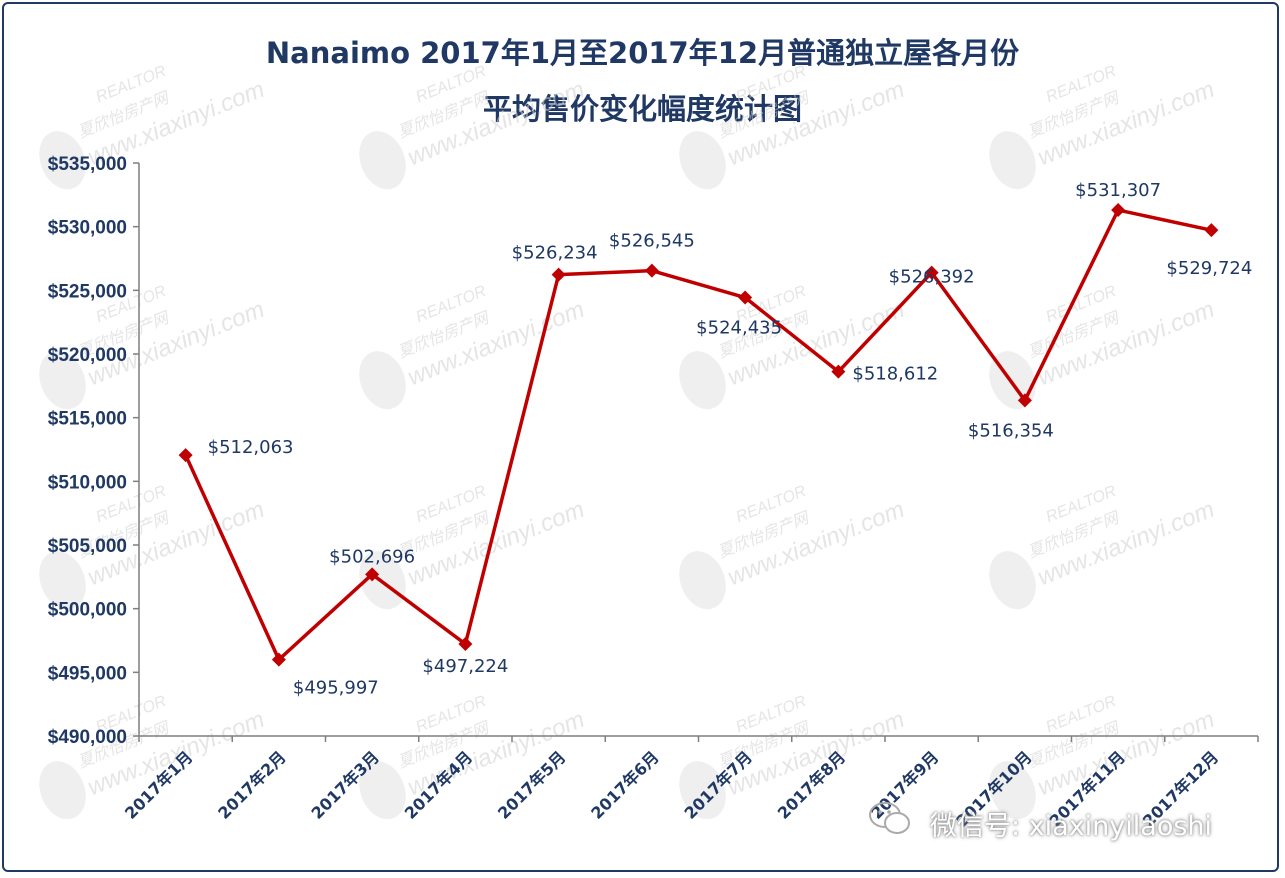 Image resolution: width=1285 pixels, height=878 pixels. Describe the element at coordinates (87, 355) in the screenshot. I see `y-tick-label: $520,000` at that location.